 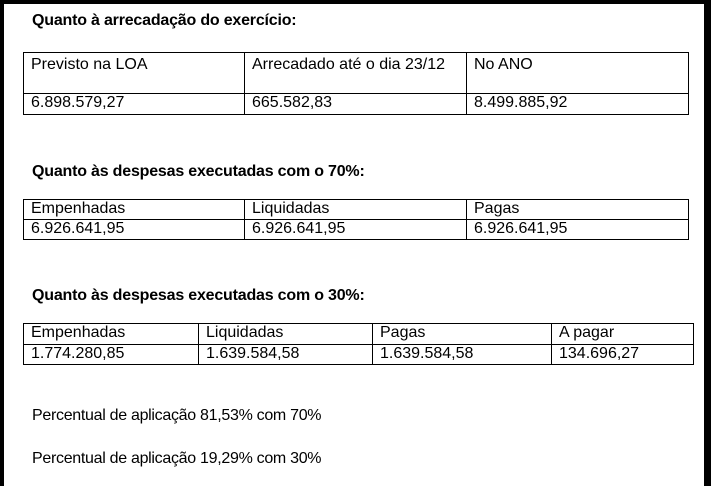 I want to click on value-cell: 1.774.280,85, so click(x=111, y=354).